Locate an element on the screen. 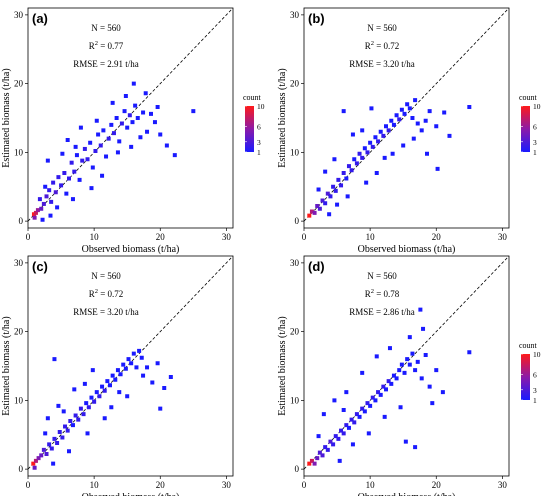  y-tick-label: 10 is located at coordinates (19, 400).